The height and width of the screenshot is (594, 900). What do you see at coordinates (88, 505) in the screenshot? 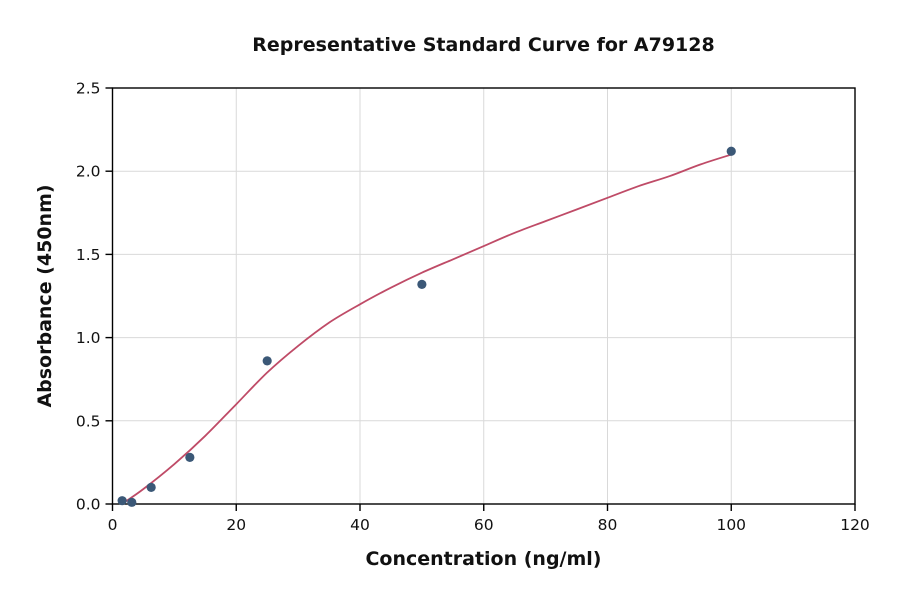
I see `y-tick-label: 0.0` at bounding box center [88, 505].